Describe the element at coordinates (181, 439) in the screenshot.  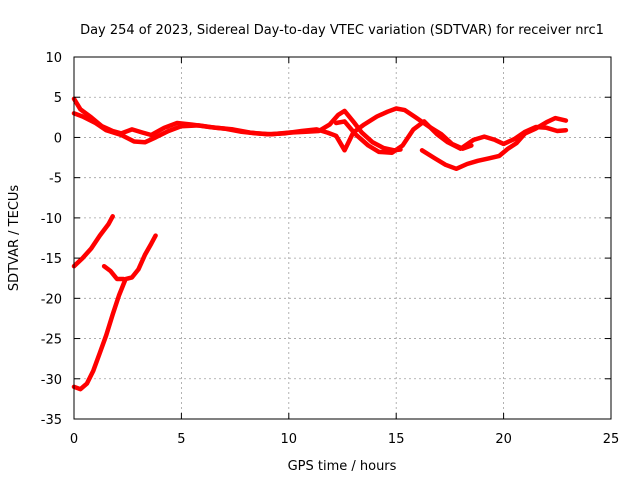
I see `x-tick-label: 5` at that location.